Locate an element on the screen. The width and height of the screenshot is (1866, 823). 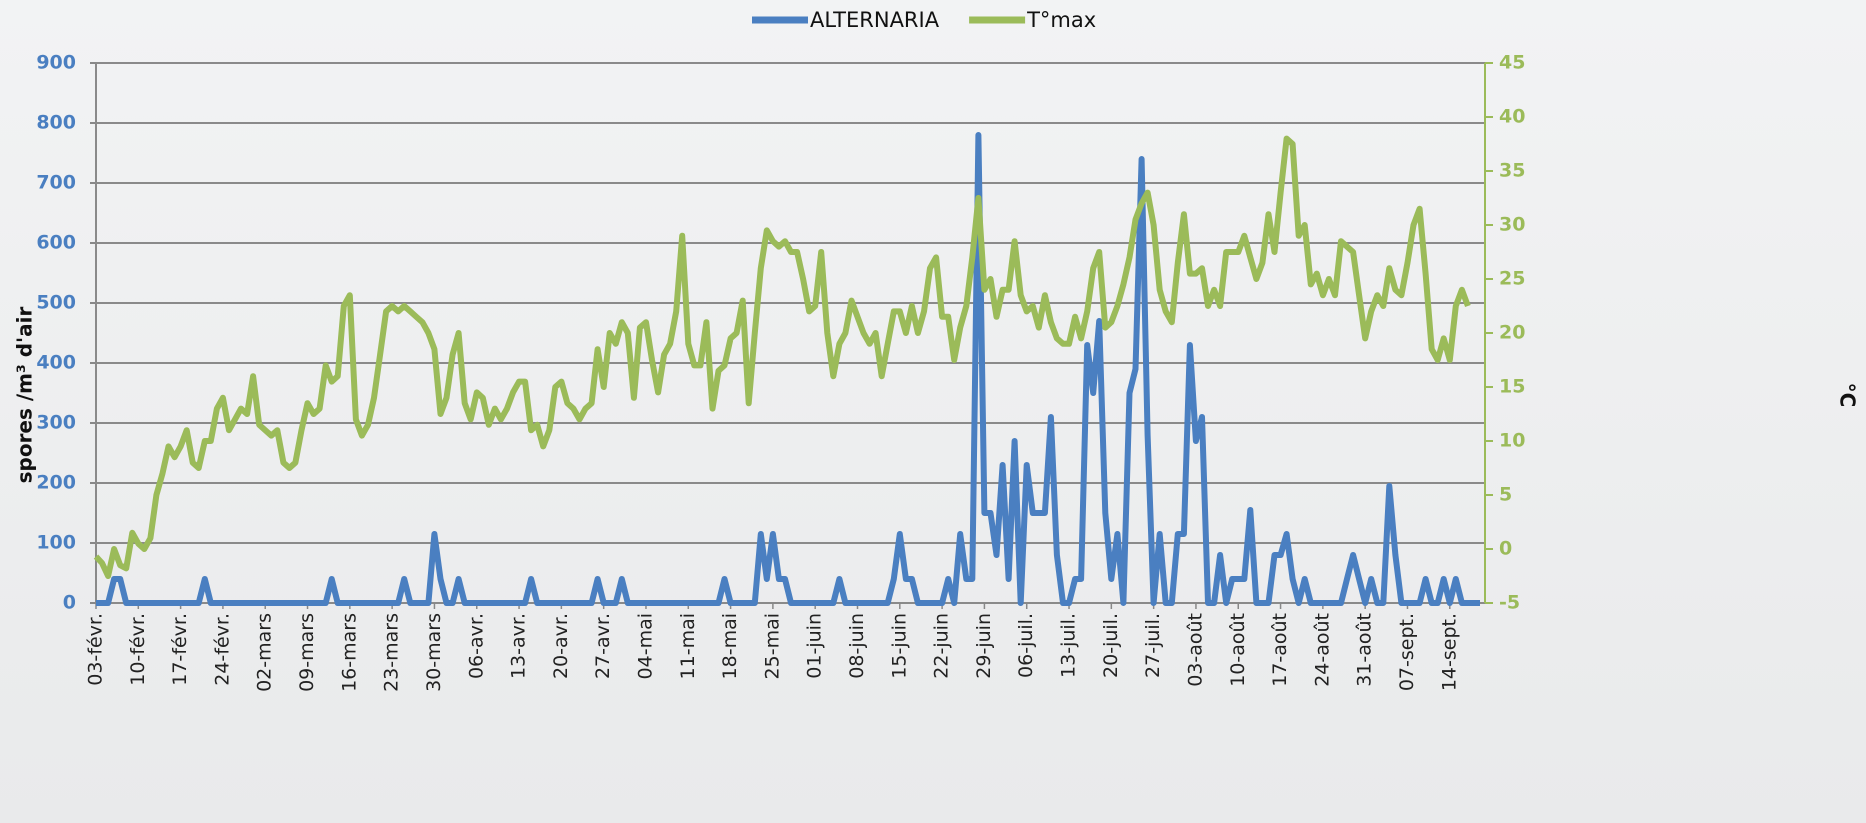
y-tick-label: 400 is located at coordinates (56, 363).